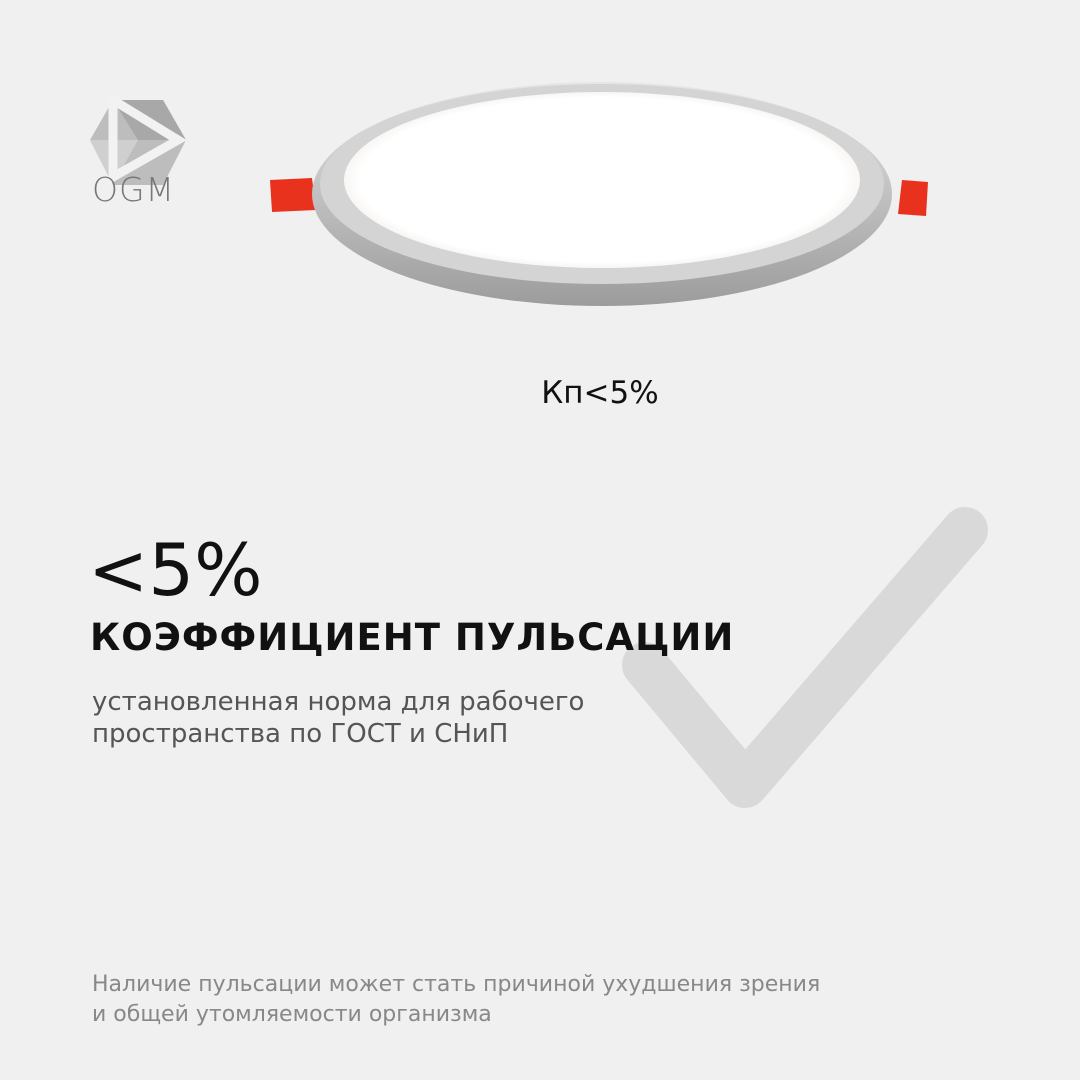 The height and width of the screenshot is (1080, 1080). What do you see at coordinates (599, 194) in the screenshot?
I see `led-panel-image` at bounding box center [599, 194].